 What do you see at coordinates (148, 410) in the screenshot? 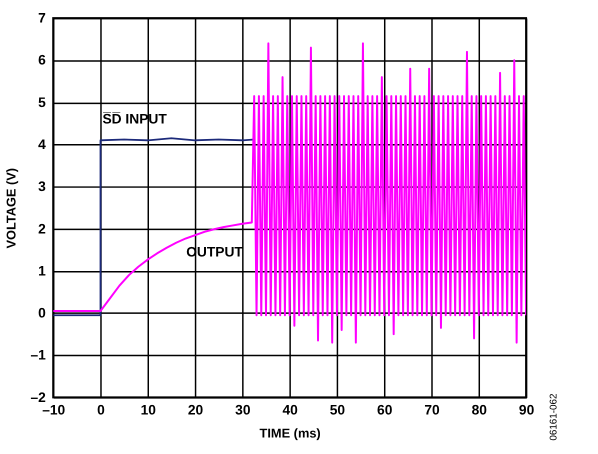
I see `x-tick-label: 10` at bounding box center [148, 410].